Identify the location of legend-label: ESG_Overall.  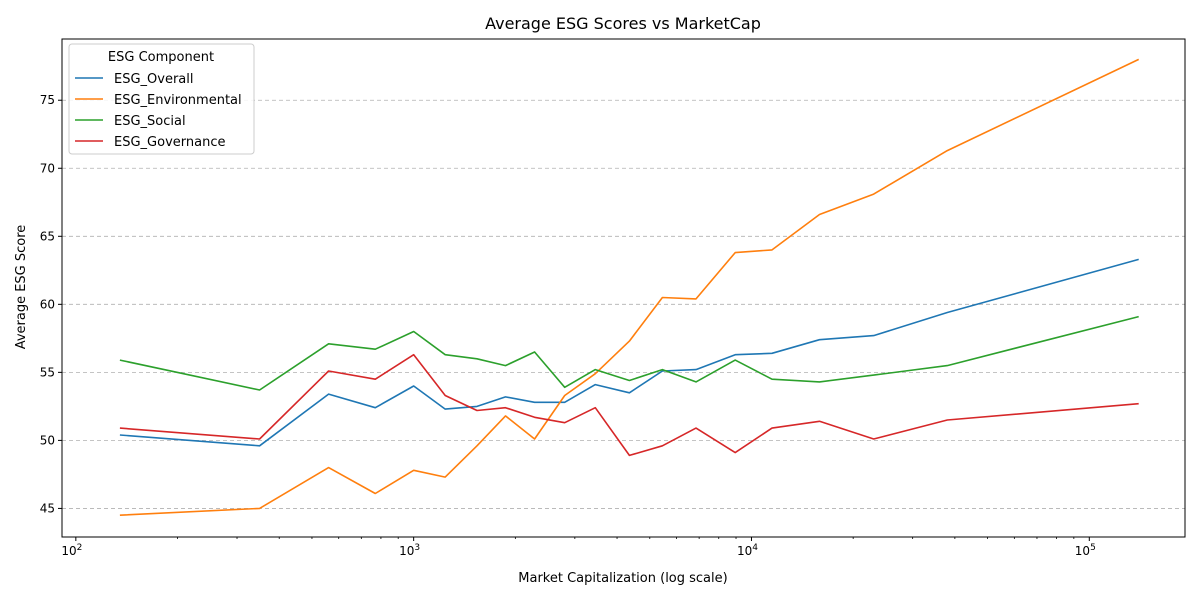
(154, 79).